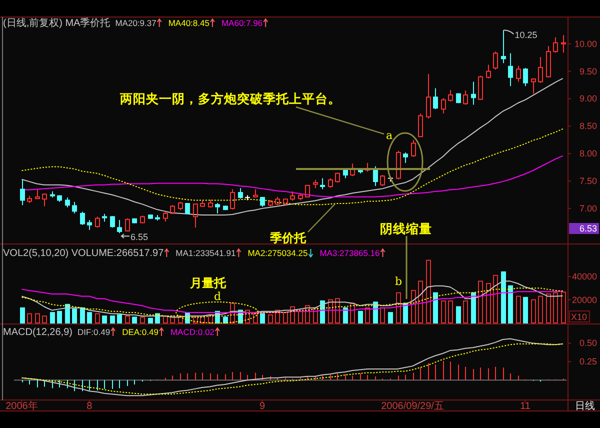 This screenshot has width=600, height=428. What do you see at coordinates (136, 23) in the screenshot?
I see `text: MA20:9.37` at bounding box center [136, 23].